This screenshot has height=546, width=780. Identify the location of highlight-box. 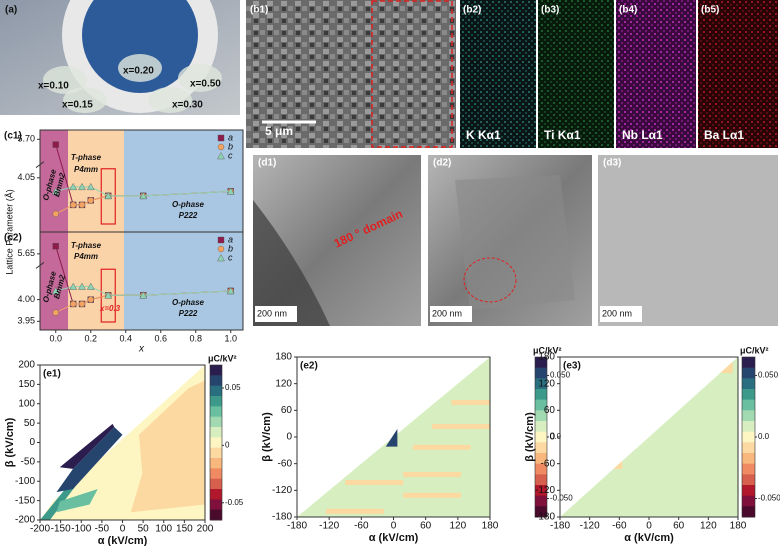
(108, 196).